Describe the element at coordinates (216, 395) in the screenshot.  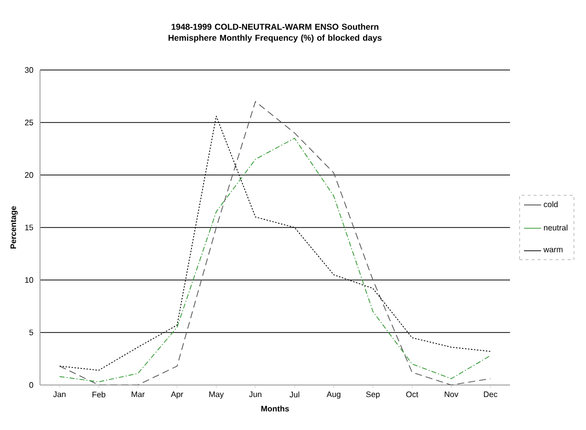
I see `x-tick-label: May` at that location.